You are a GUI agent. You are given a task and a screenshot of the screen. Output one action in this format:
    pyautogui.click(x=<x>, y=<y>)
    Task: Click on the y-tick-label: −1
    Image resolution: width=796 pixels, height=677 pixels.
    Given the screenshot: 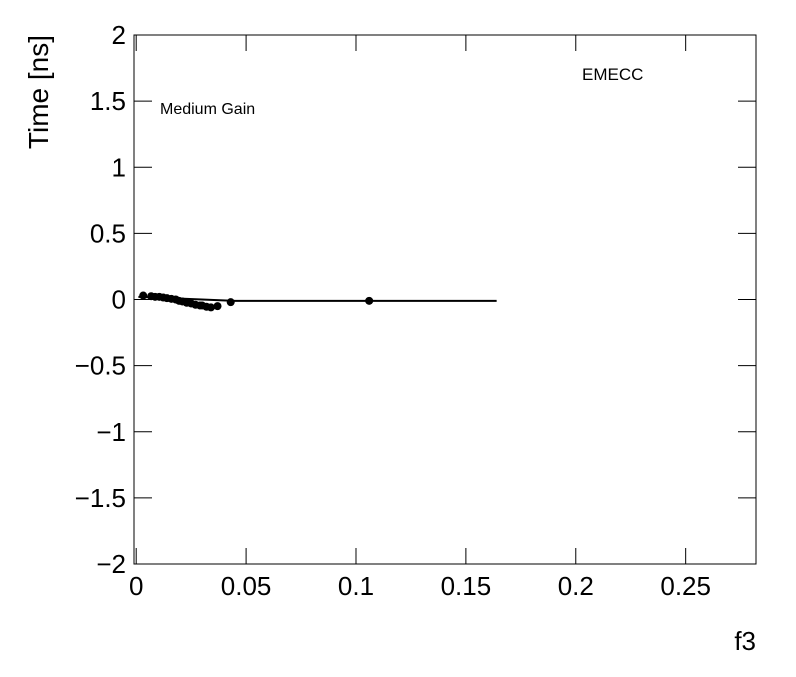 What is the action you would take?
    pyautogui.click(x=111, y=432)
    